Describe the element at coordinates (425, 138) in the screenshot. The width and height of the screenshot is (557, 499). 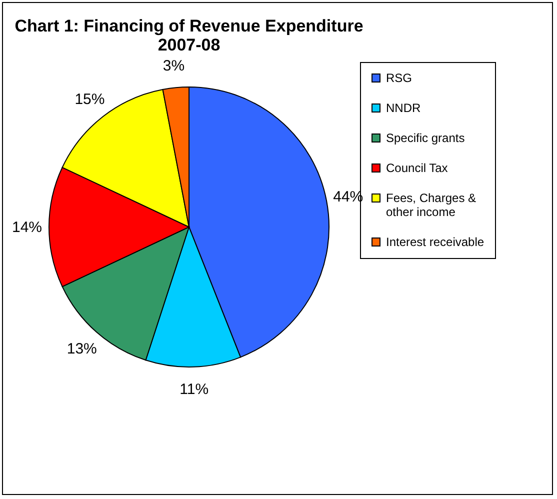
I see `legend-label: Specific grants` at that location.